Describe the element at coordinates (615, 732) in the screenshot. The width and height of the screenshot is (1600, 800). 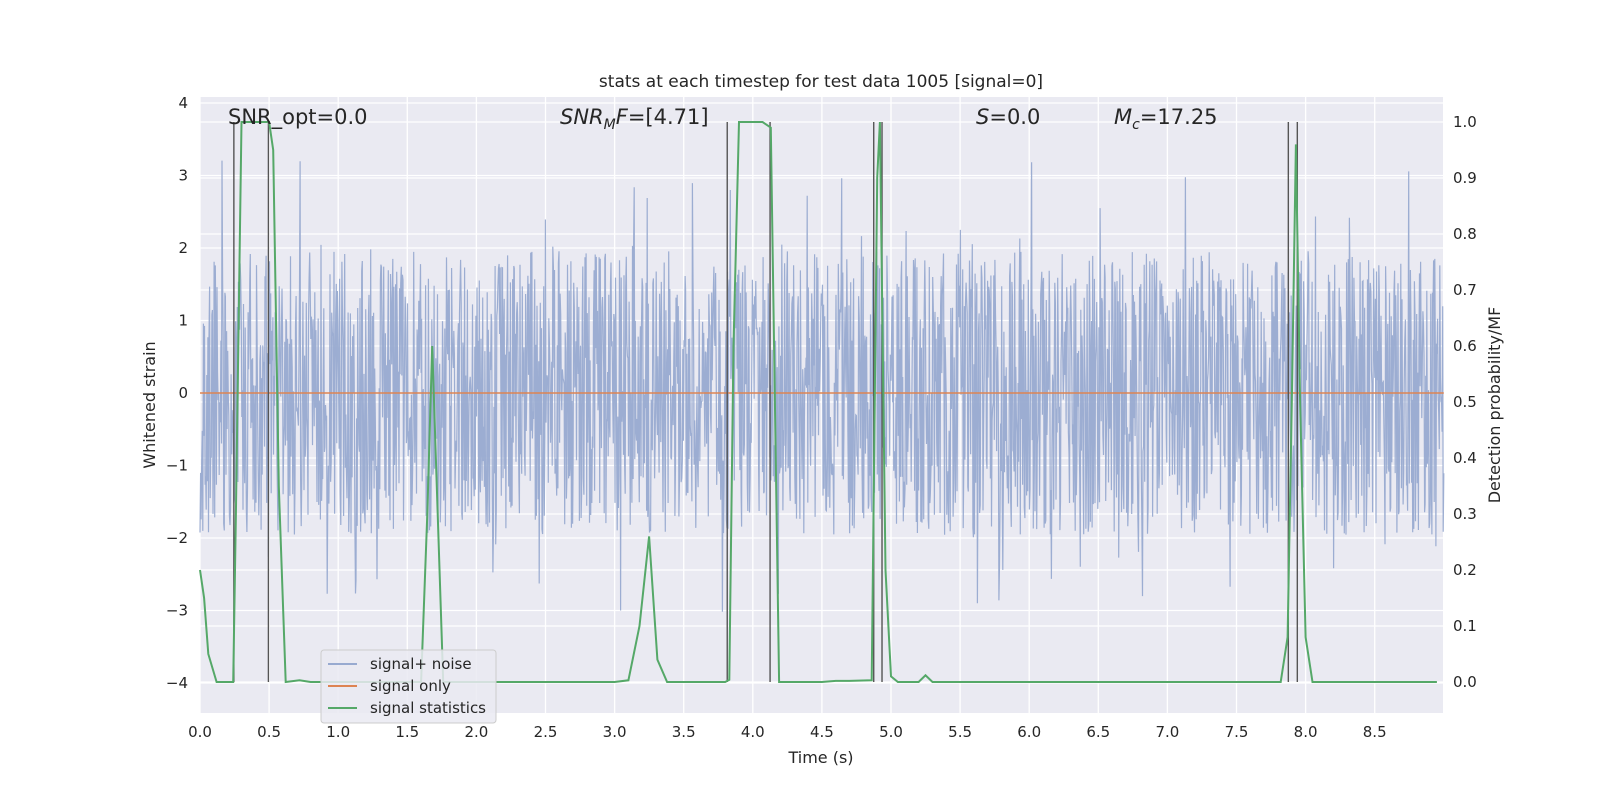
I see `x-tick-6: 3.0` at that location.